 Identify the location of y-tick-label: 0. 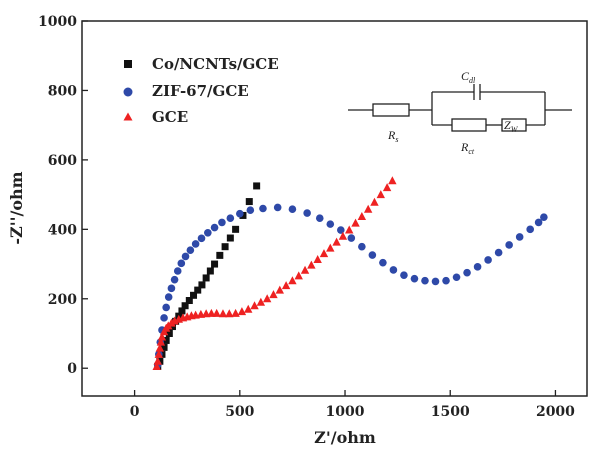
(72, 369).